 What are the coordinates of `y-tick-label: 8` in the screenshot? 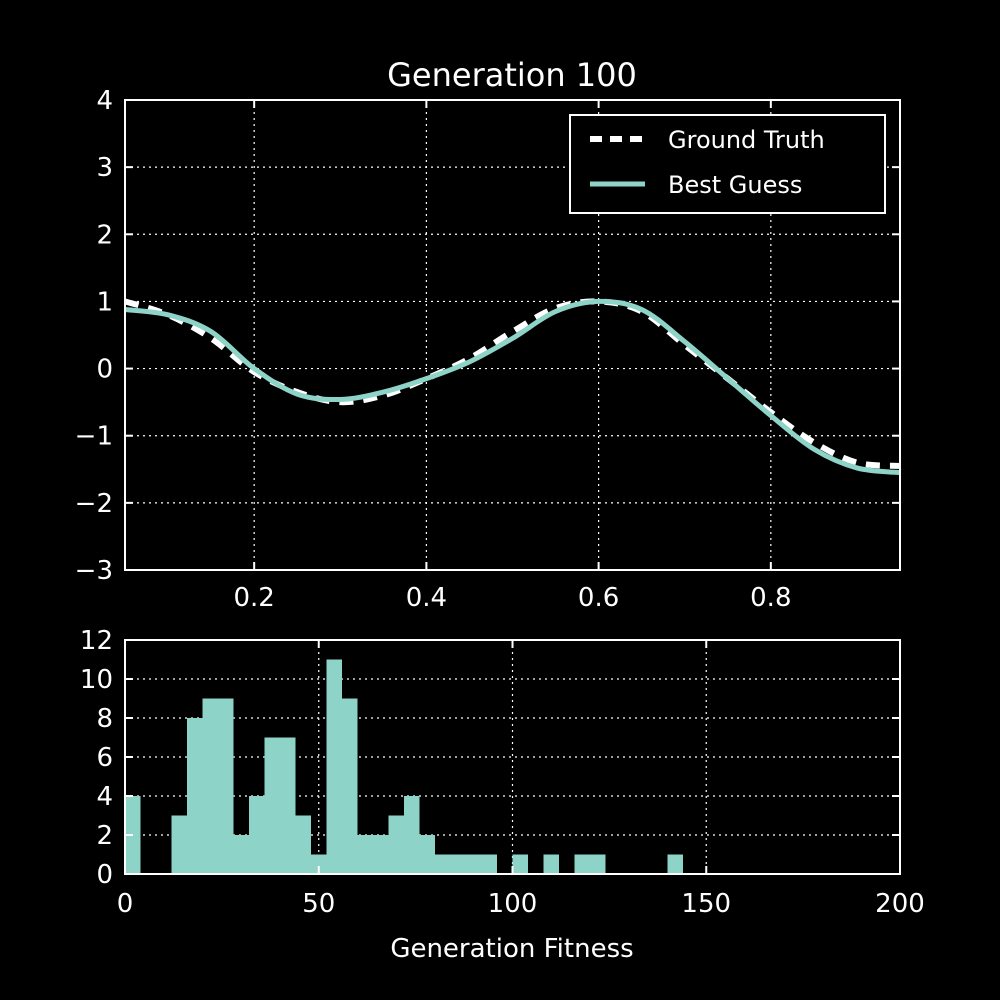 It's located at (104, 719).